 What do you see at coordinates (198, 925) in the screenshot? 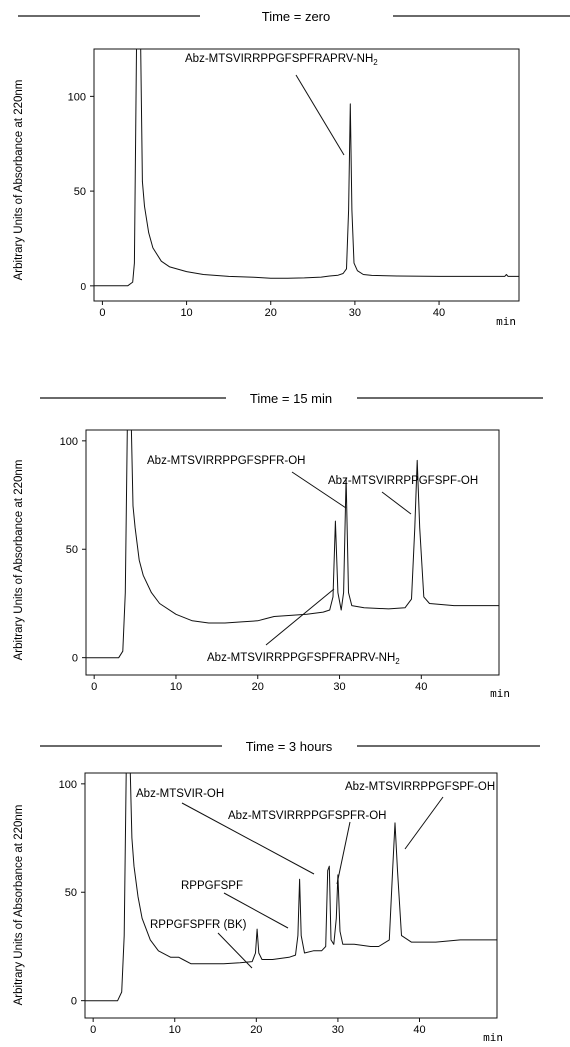
I see `peak-label: RPPGFSPFR (BK)` at bounding box center [198, 925].